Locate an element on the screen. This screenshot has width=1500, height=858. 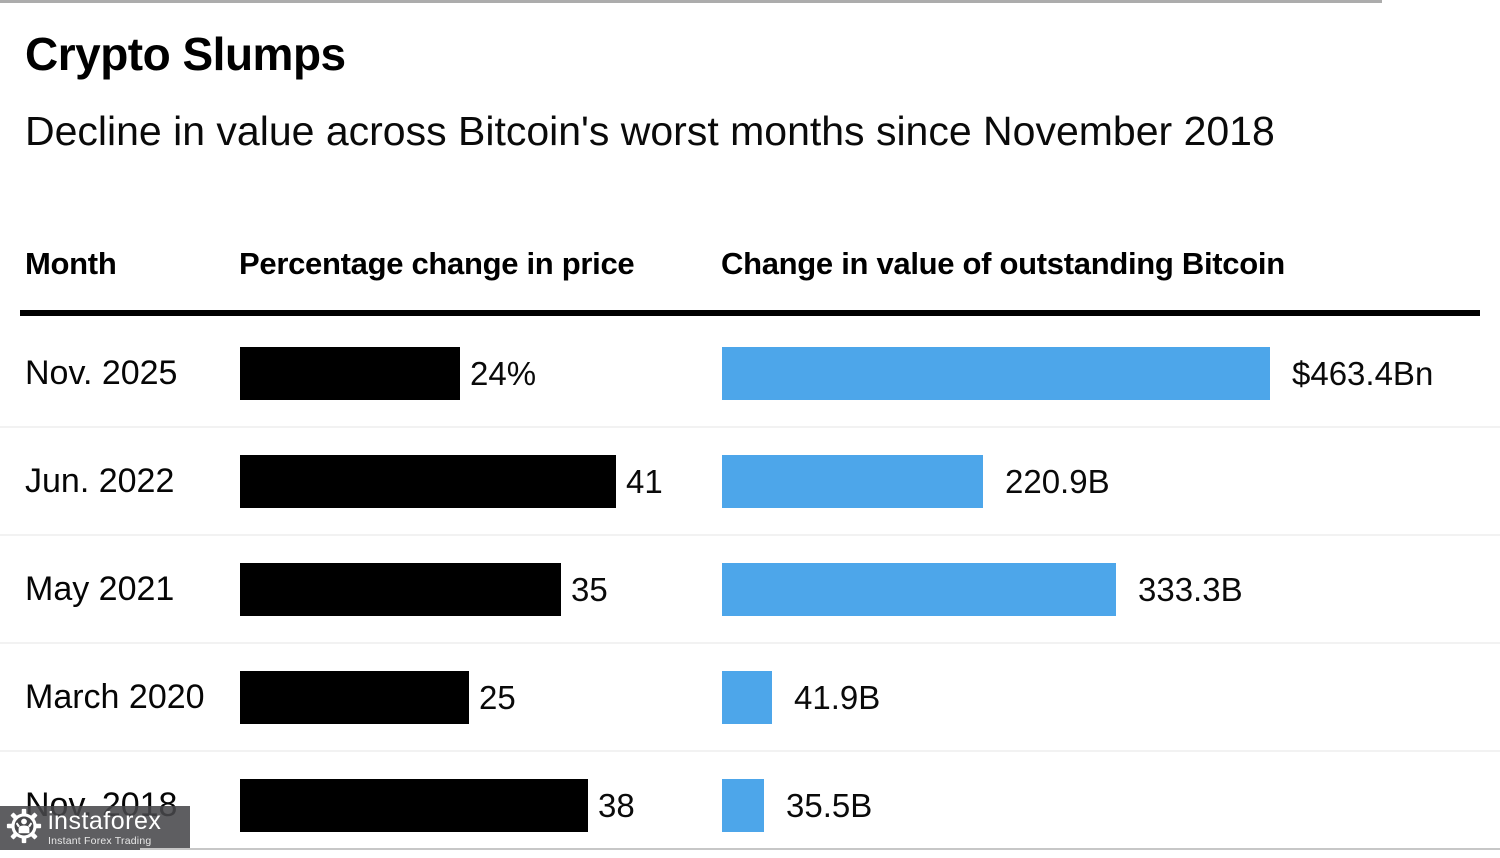
instaforex-gear-icon is located at coordinates (24, 828).